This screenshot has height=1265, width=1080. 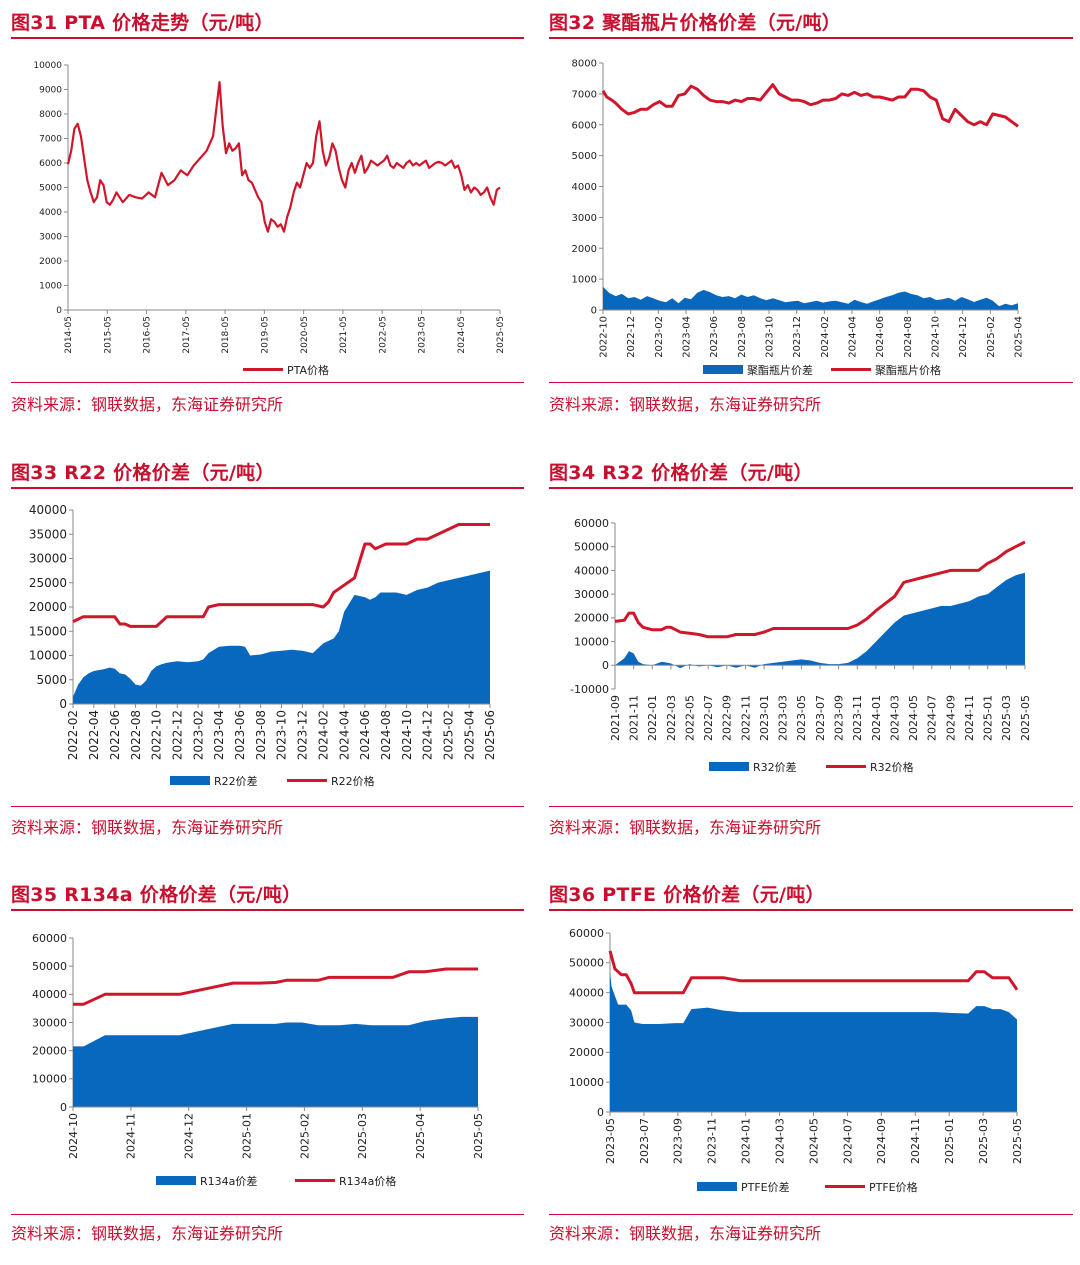 I want to click on legend-label: PTFE价差, so click(x=765, y=1187).